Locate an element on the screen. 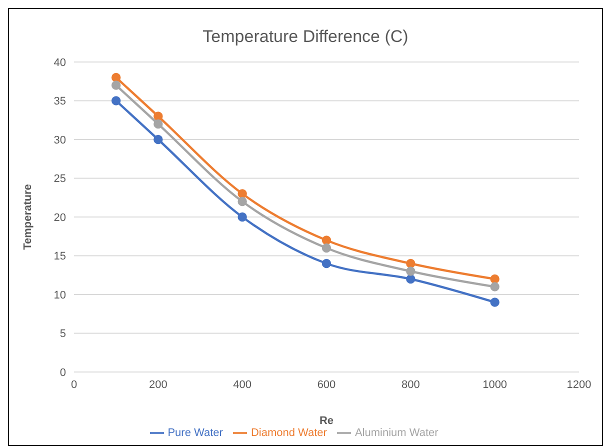  x-tick-label: 1000 is located at coordinates (495, 384).